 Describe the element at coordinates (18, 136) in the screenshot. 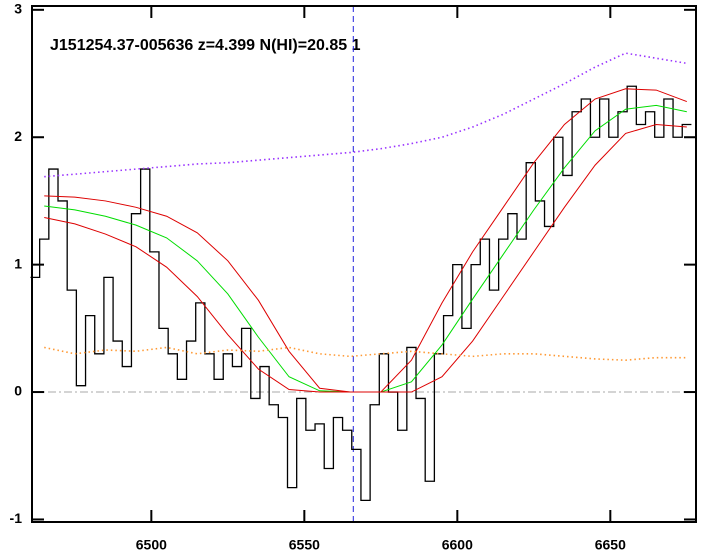

I see `y-tick-label: 2` at that location.